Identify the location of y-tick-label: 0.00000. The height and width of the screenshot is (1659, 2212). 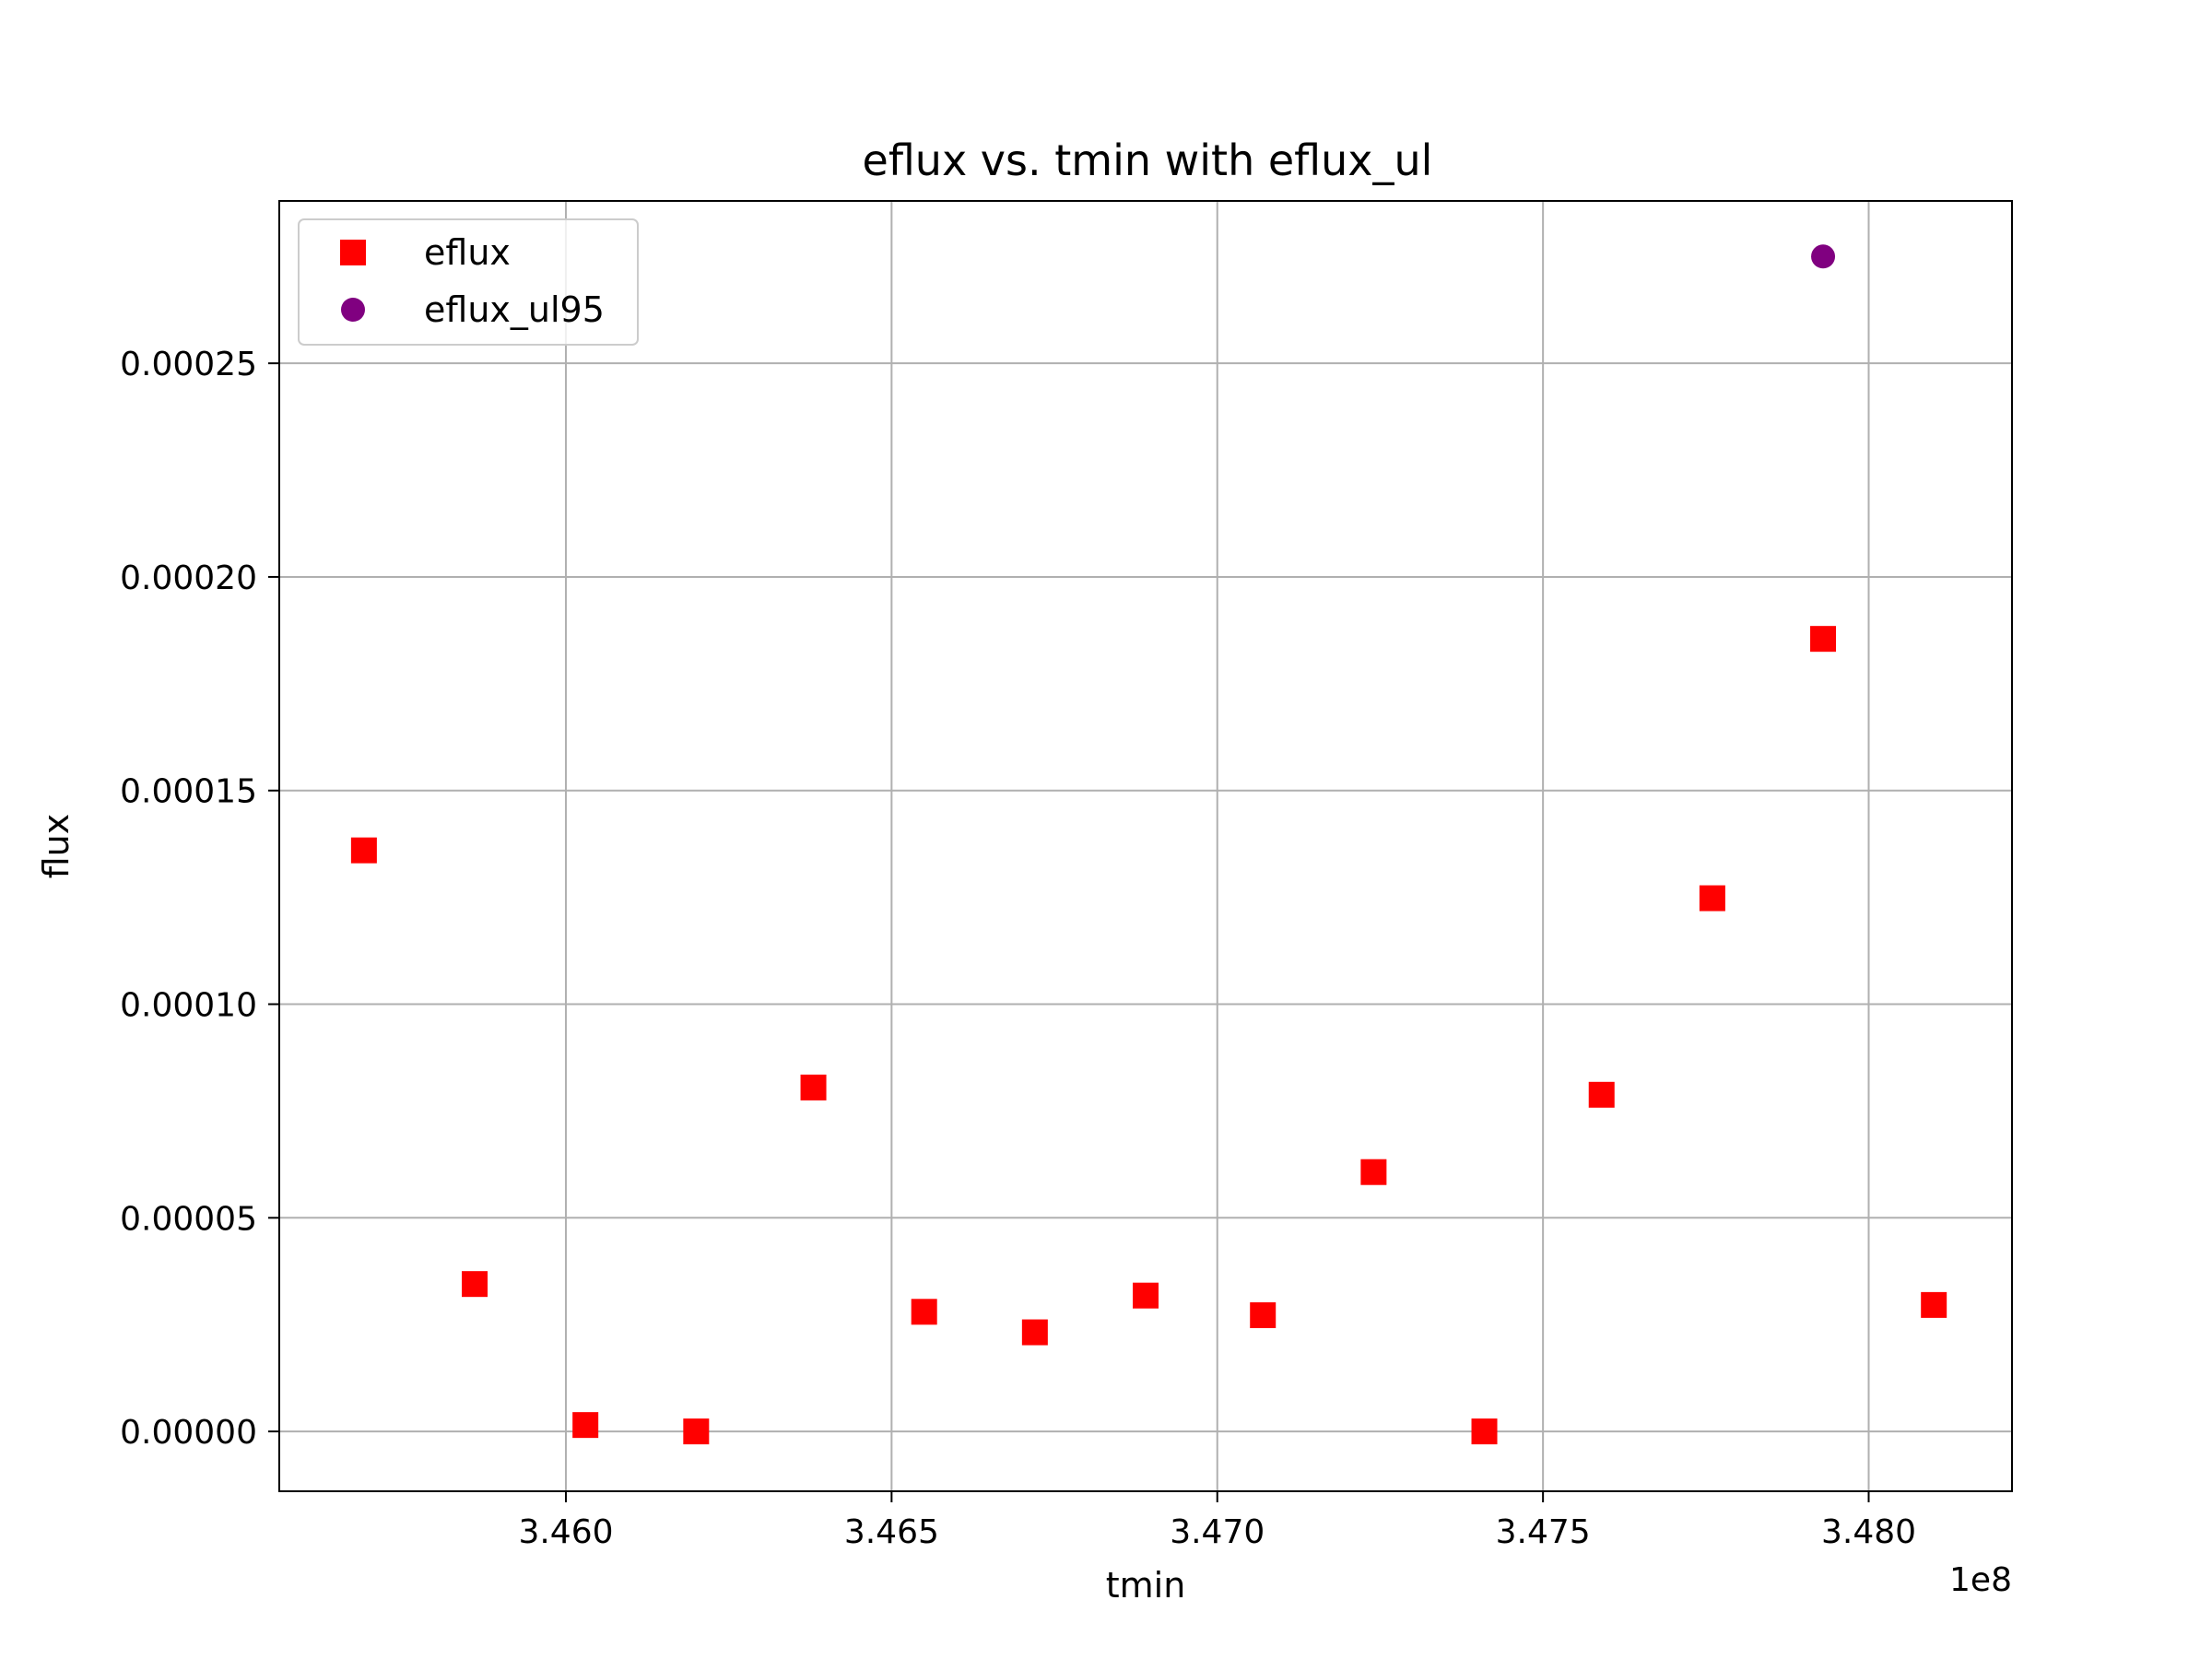
(188, 1433).